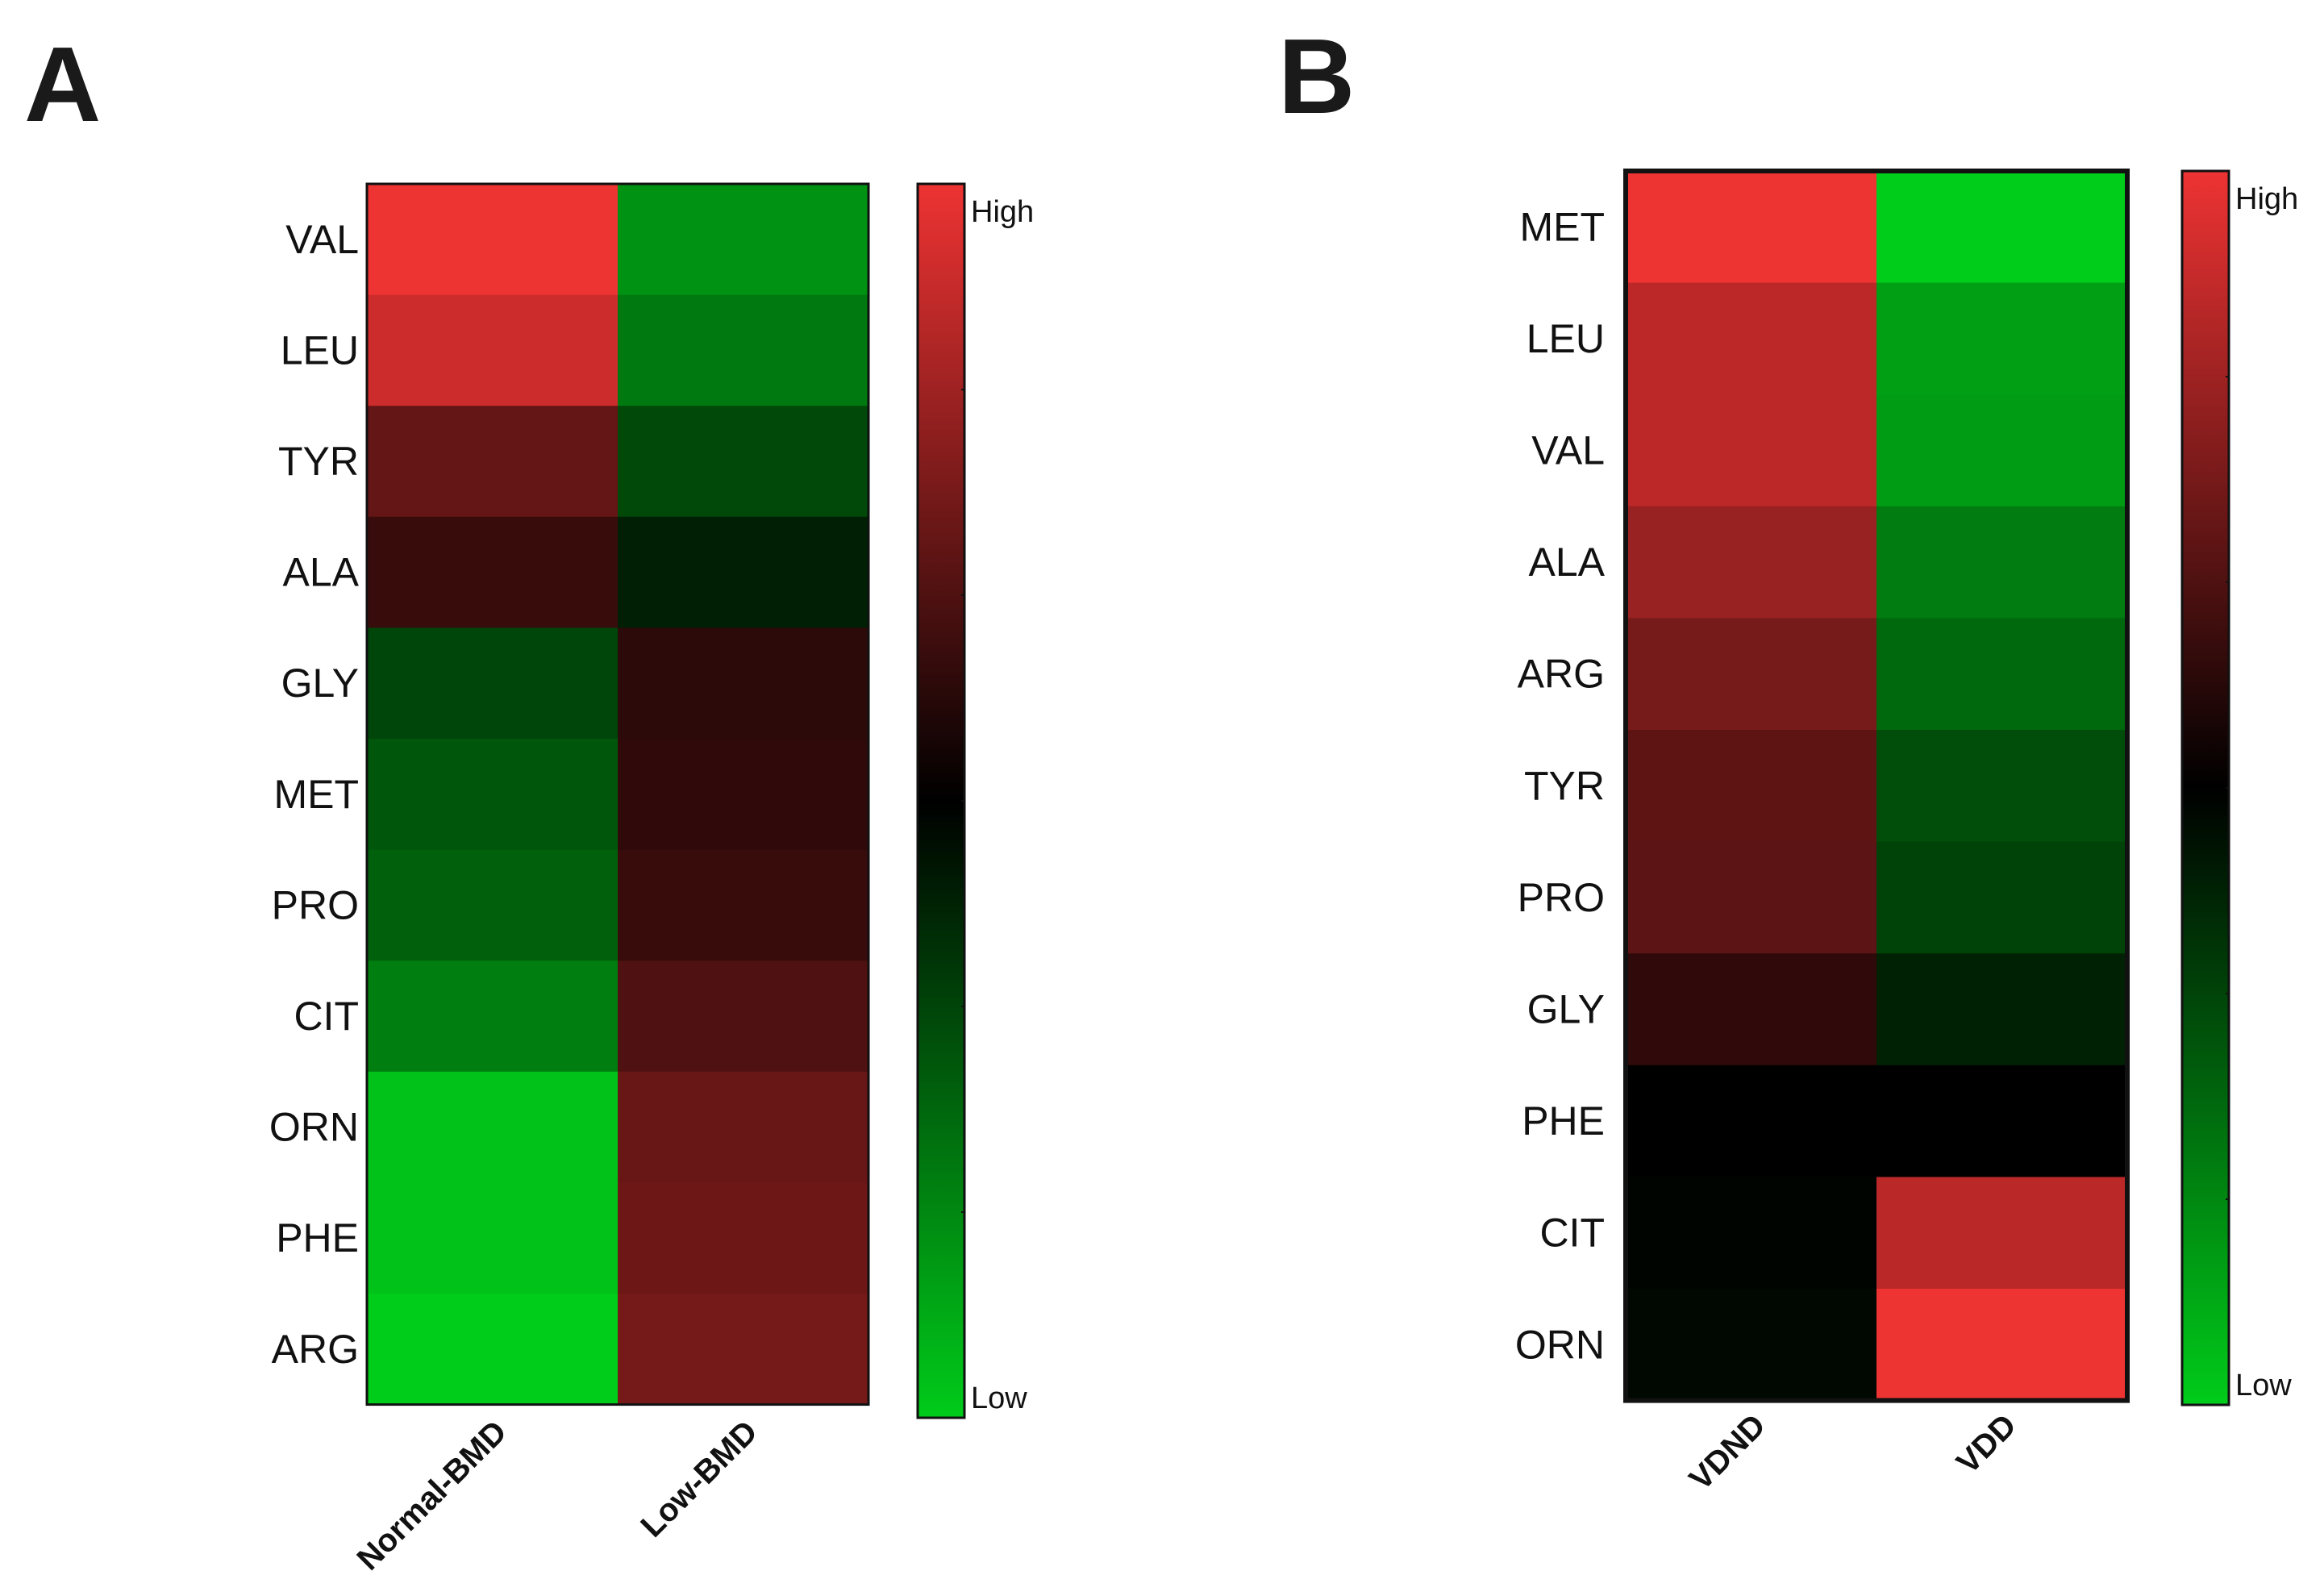  Describe the element at coordinates (62, 85) in the screenshot. I see `panel-letter: A` at that location.